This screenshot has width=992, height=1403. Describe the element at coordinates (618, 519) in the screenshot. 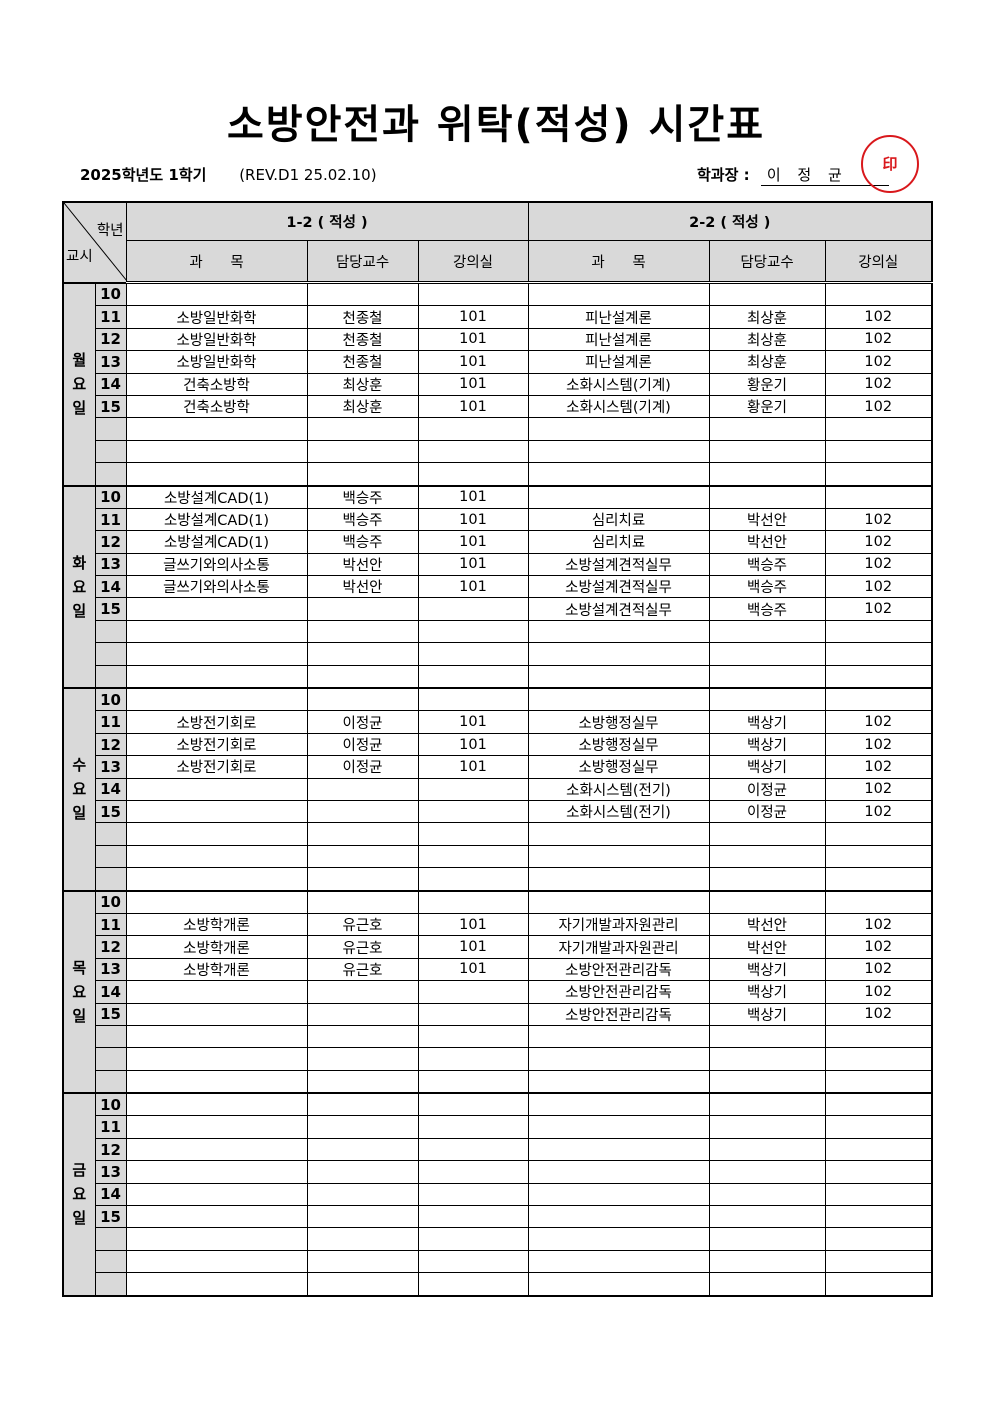

I see `subject-2-2-cell: 심리치료` at that location.